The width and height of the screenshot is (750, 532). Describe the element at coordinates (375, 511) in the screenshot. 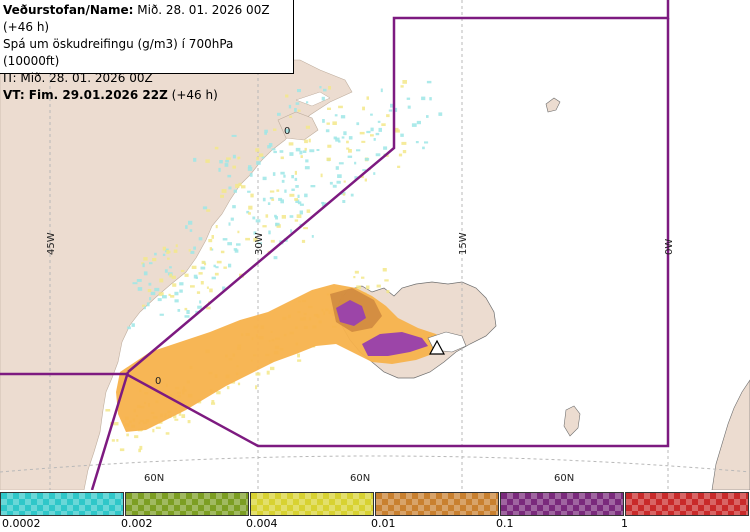

I see `concentration-legend: 0.0002 0.002 0.004 0.01 0.1 1` at that location.